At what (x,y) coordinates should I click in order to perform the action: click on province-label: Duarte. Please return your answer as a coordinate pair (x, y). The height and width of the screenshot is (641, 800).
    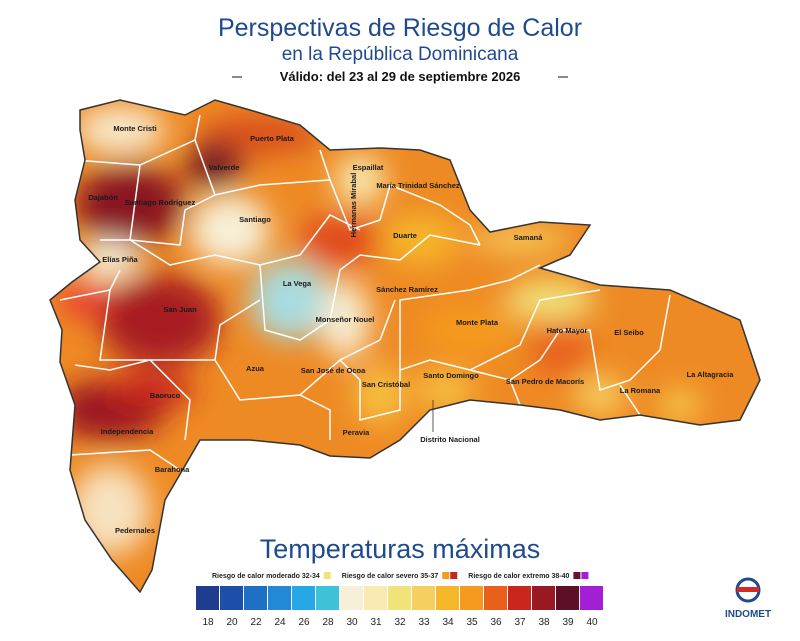
    Looking at the image, I should click on (405, 235).